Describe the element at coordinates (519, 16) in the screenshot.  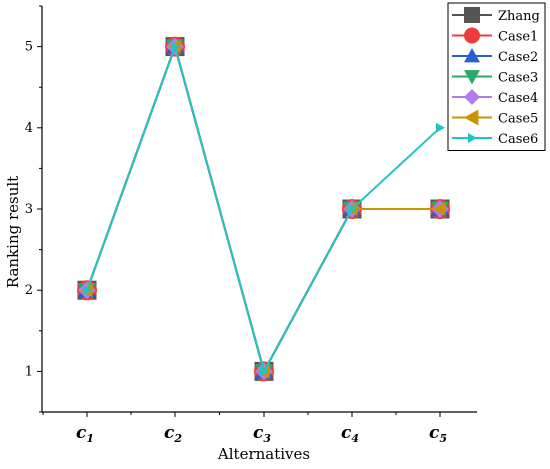
I see `legend-label: Zhang` at that location.